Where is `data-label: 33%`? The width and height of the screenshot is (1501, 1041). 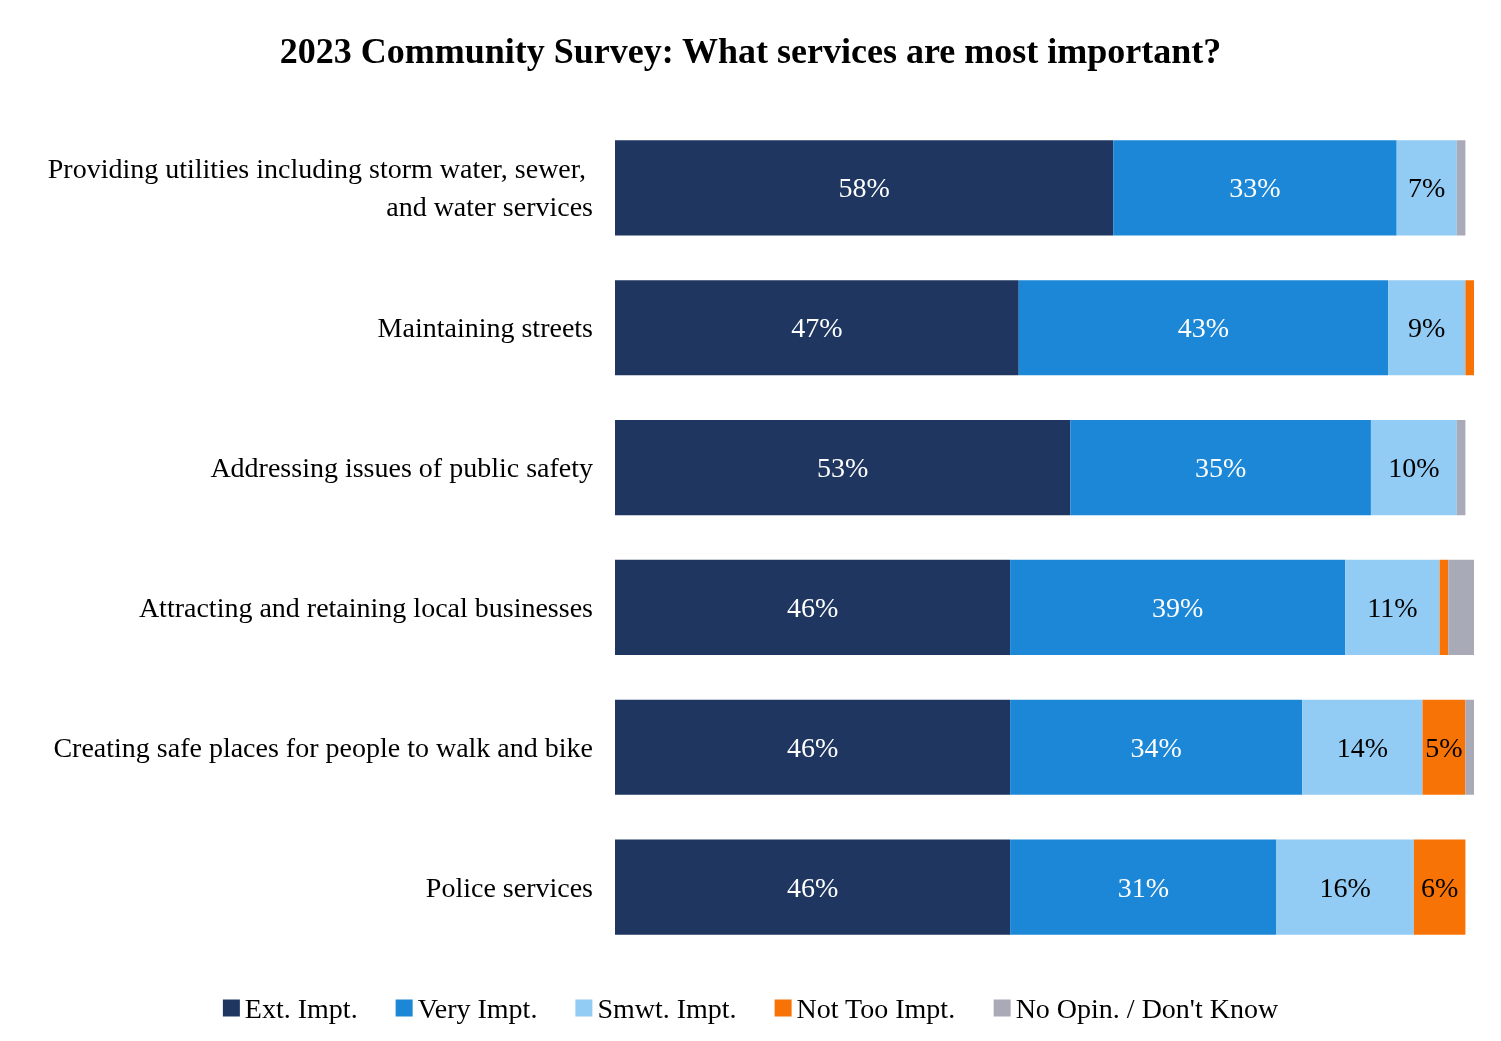
data-label: 33% is located at coordinates (1255, 188).